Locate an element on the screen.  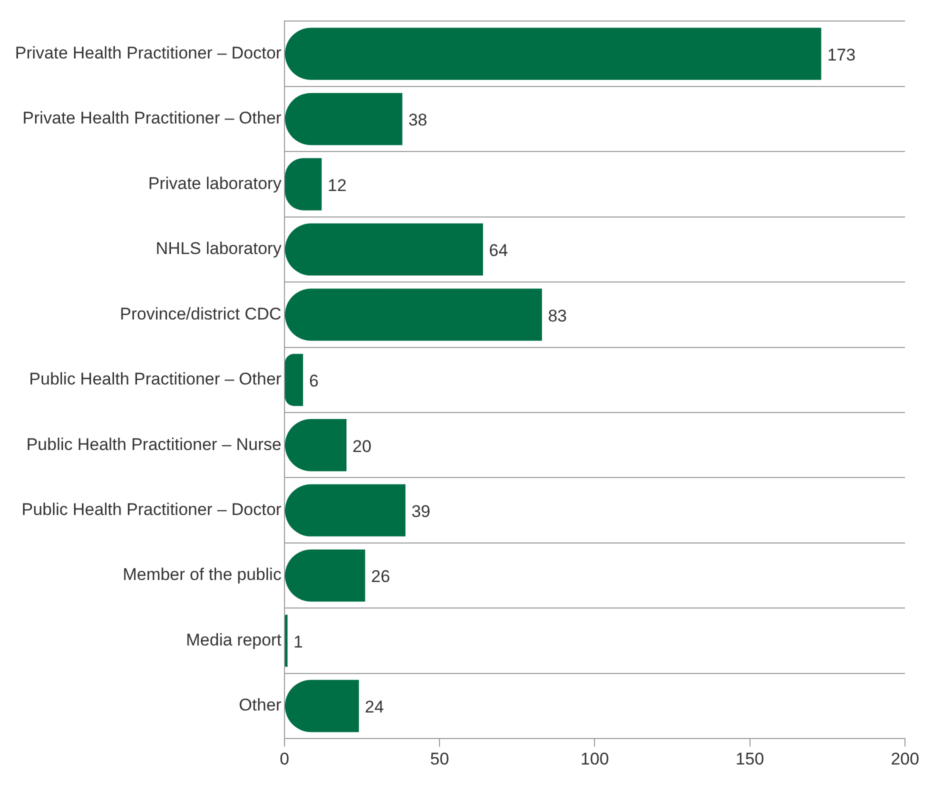
data-label: 39 is located at coordinates (420, 512).